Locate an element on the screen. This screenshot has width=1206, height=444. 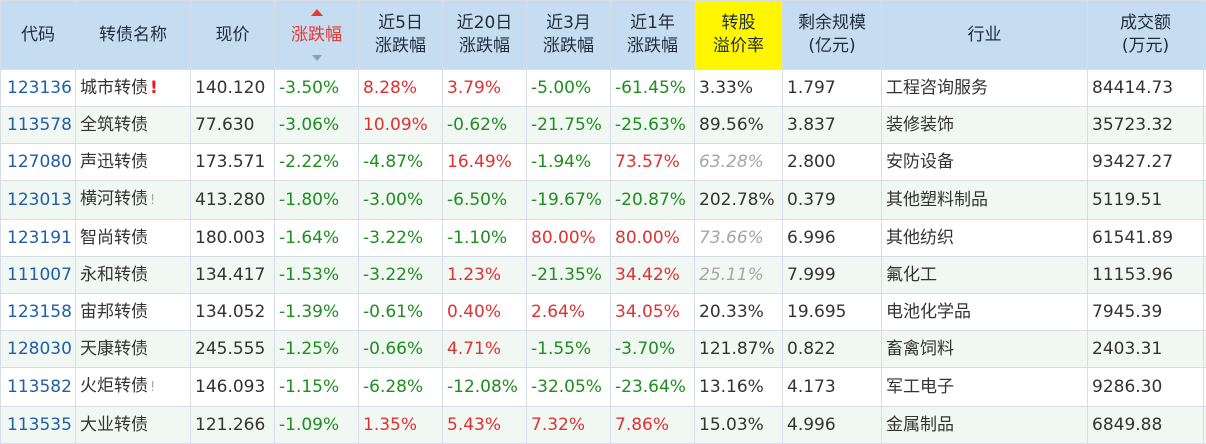
cell-premium: 20.33% is located at coordinates (739, 312).